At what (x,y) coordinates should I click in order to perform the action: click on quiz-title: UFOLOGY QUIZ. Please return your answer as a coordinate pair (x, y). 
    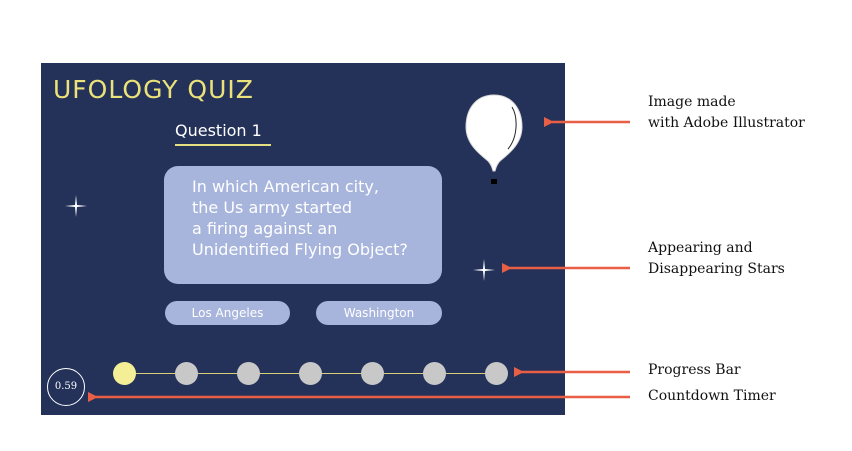
    Looking at the image, I should click on (153, 89).